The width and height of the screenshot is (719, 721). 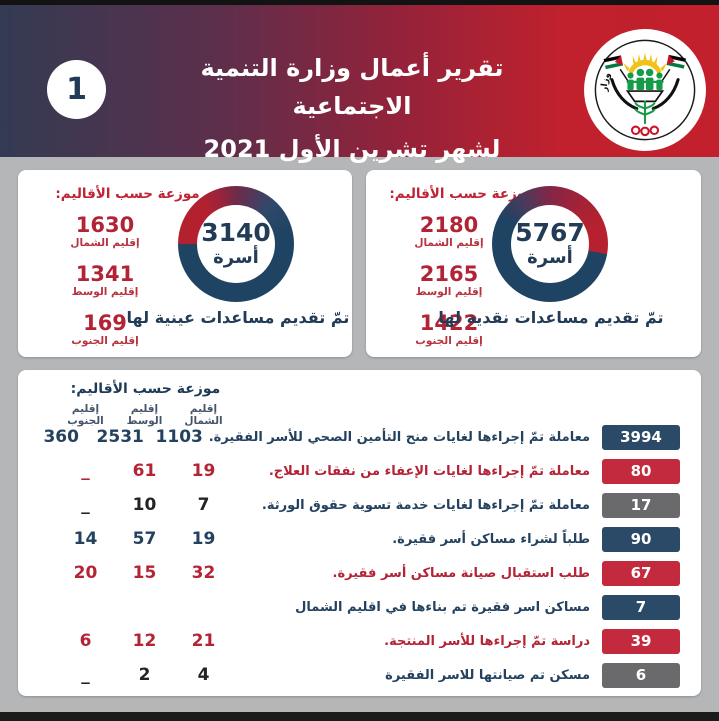 I want to click on inkind-donut-chart: 3140 أسرة, so click(x=236, y=244).